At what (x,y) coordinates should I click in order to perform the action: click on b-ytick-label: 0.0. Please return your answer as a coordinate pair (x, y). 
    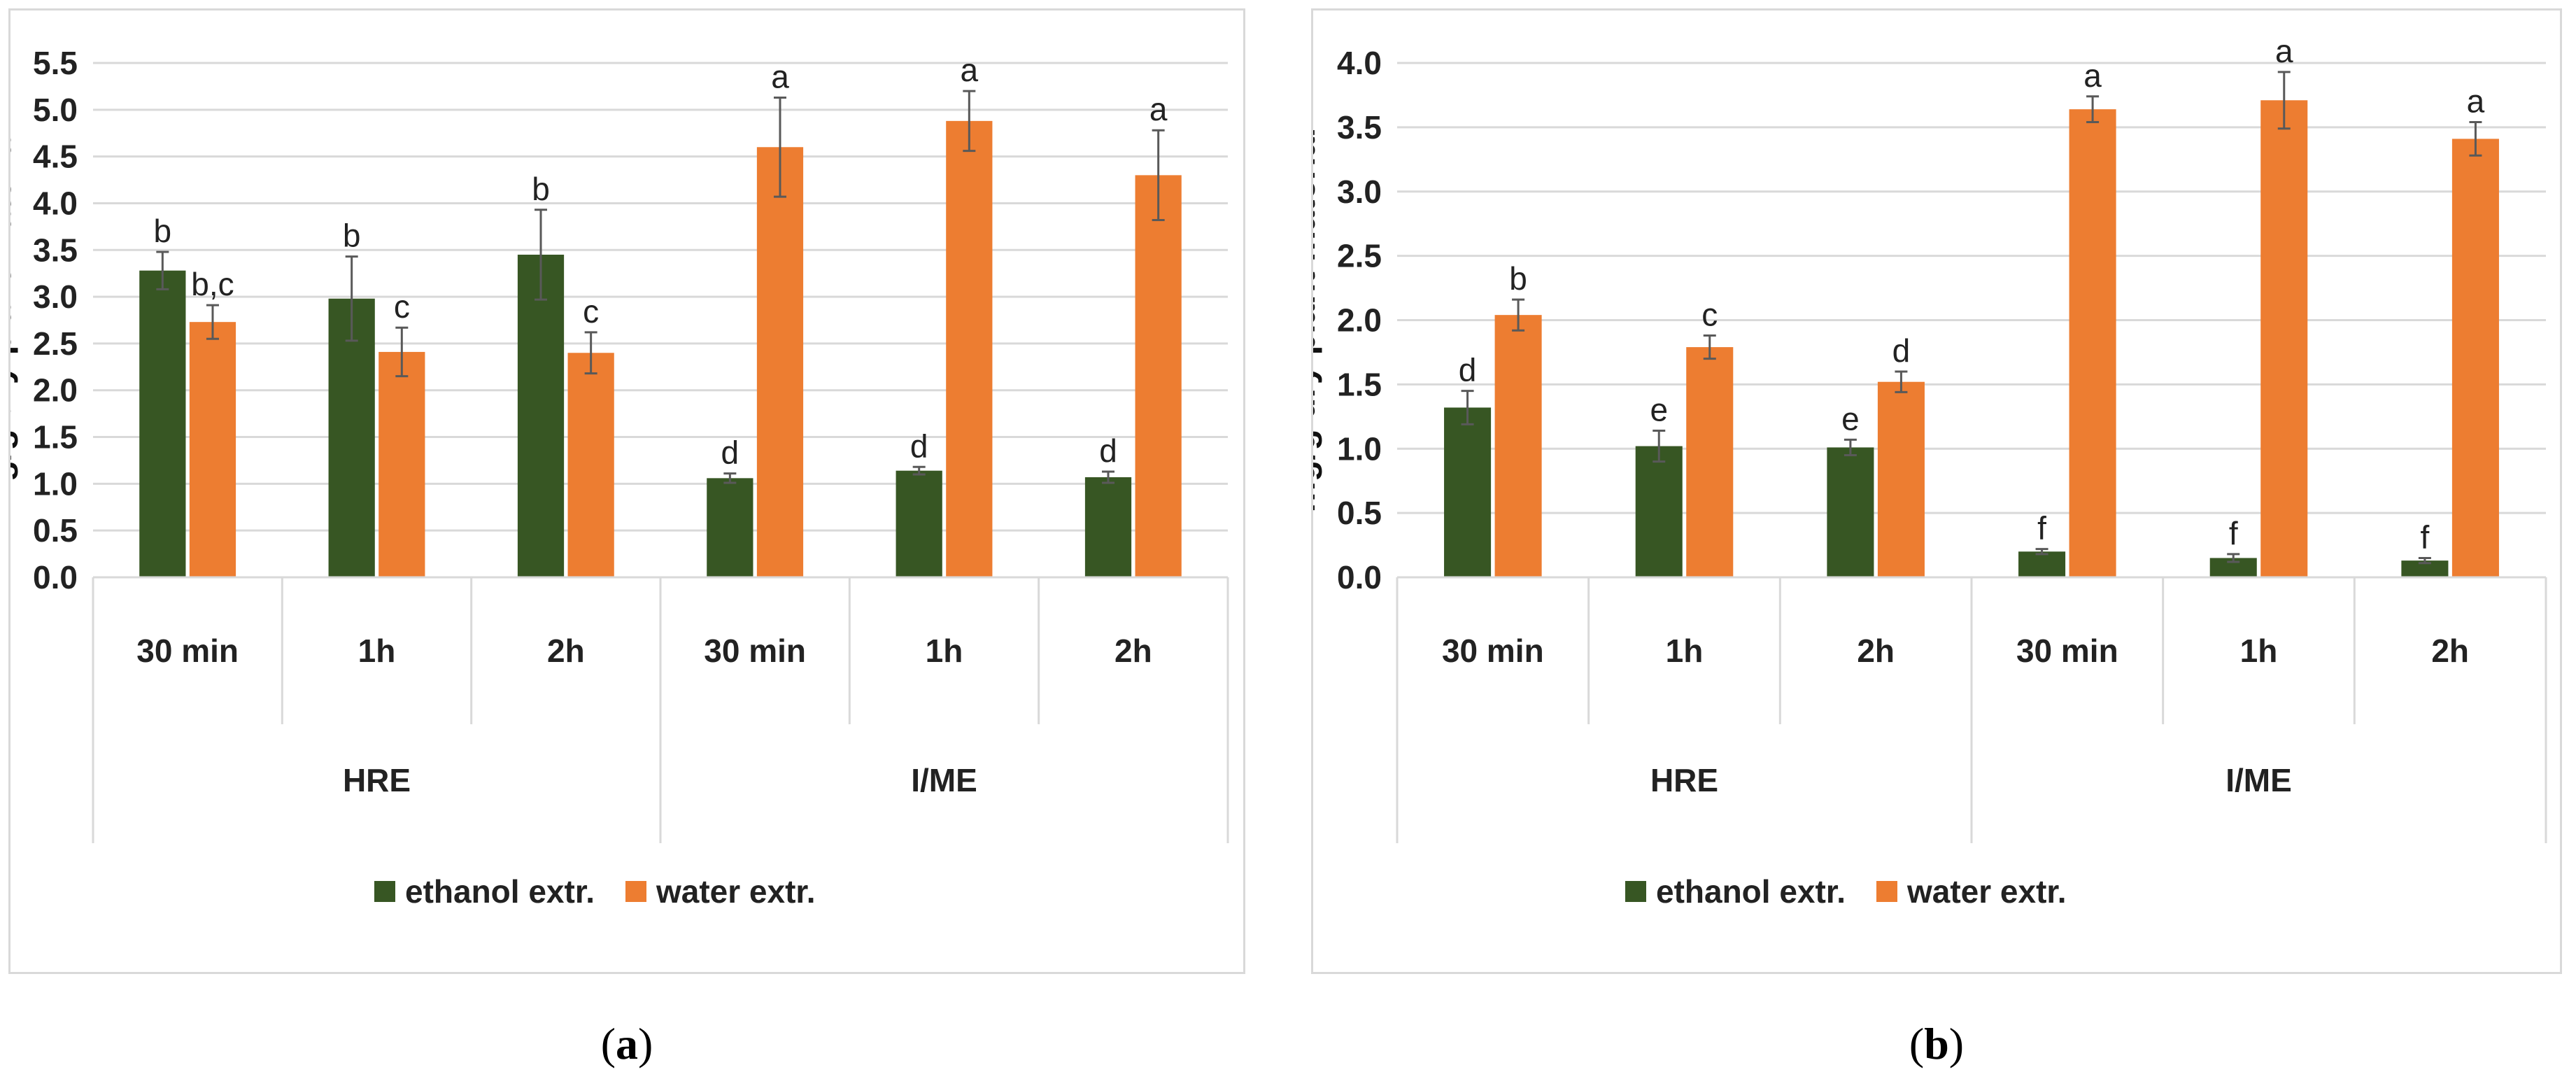
    Looking at the image, I should click on (1359, 577).